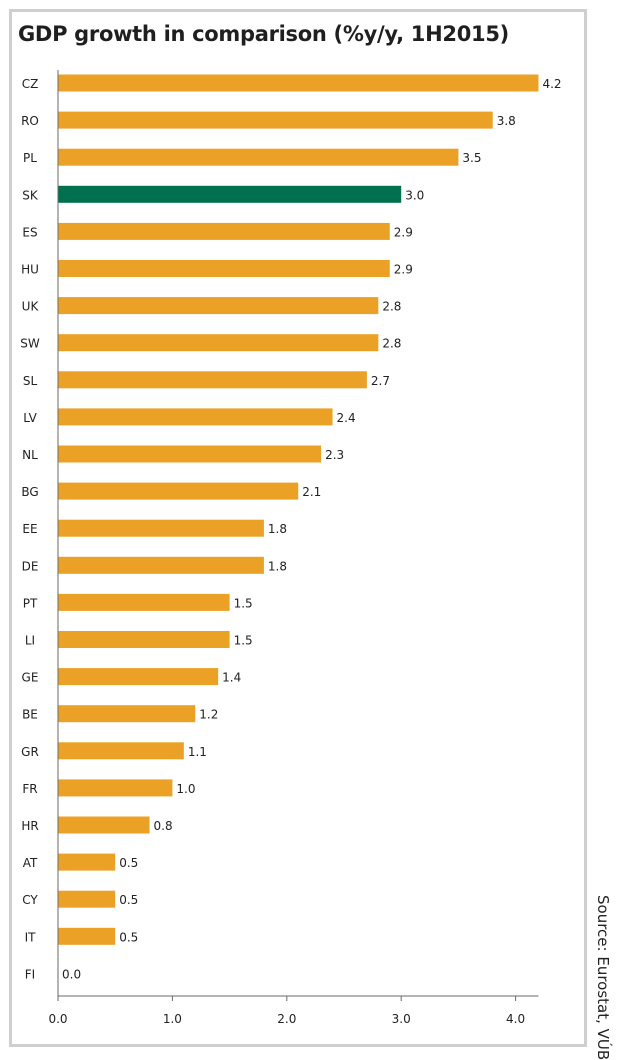 This screenshot has width=625, height=1060. What do you see at coordinates (30, 603) in the screenshot?
I see `category-label-pt: PT` at bounding box center [30, 603].